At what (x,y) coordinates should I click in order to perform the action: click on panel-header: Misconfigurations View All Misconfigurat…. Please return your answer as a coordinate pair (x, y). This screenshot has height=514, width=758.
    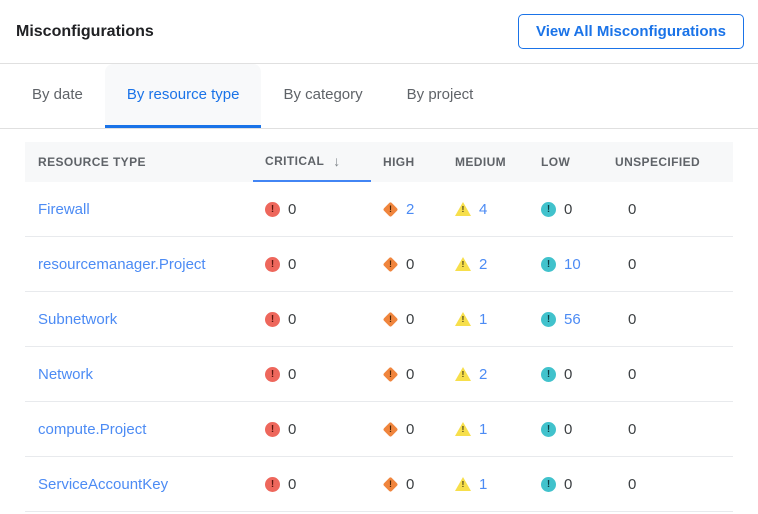
    Looking at the image, I should click on (379, 32).